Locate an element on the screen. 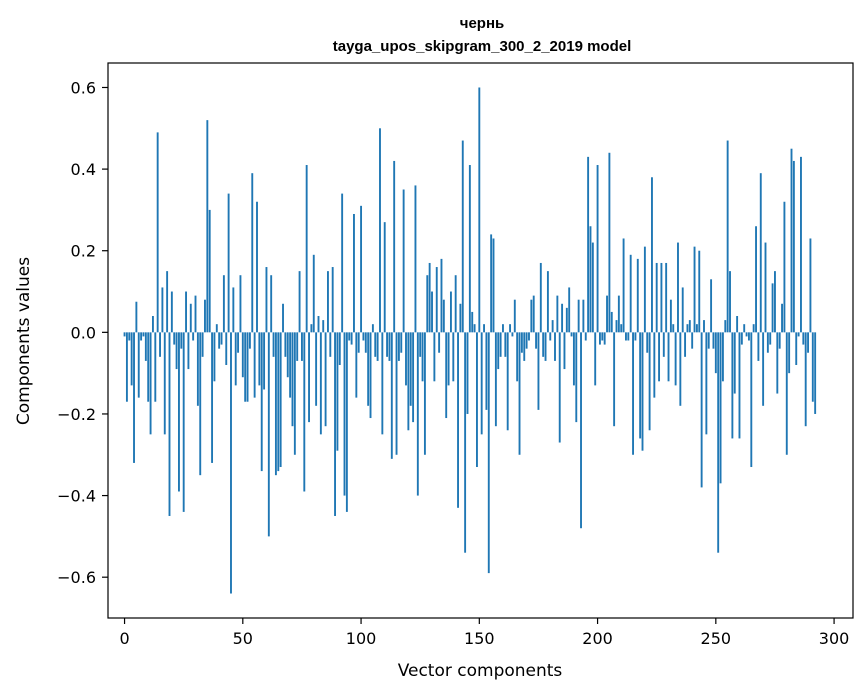 The image size is (867, 696). x-tick-label: 150 is located at coordinates (479, 638).